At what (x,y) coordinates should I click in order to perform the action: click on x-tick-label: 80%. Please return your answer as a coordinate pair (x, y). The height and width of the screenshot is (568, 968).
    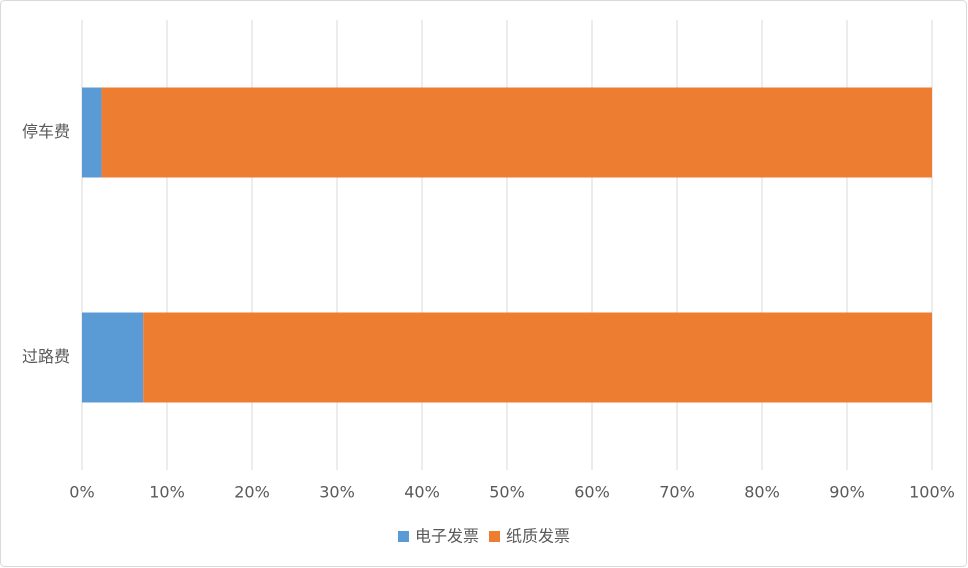
    Looking at the image, I should click on (762, 492).